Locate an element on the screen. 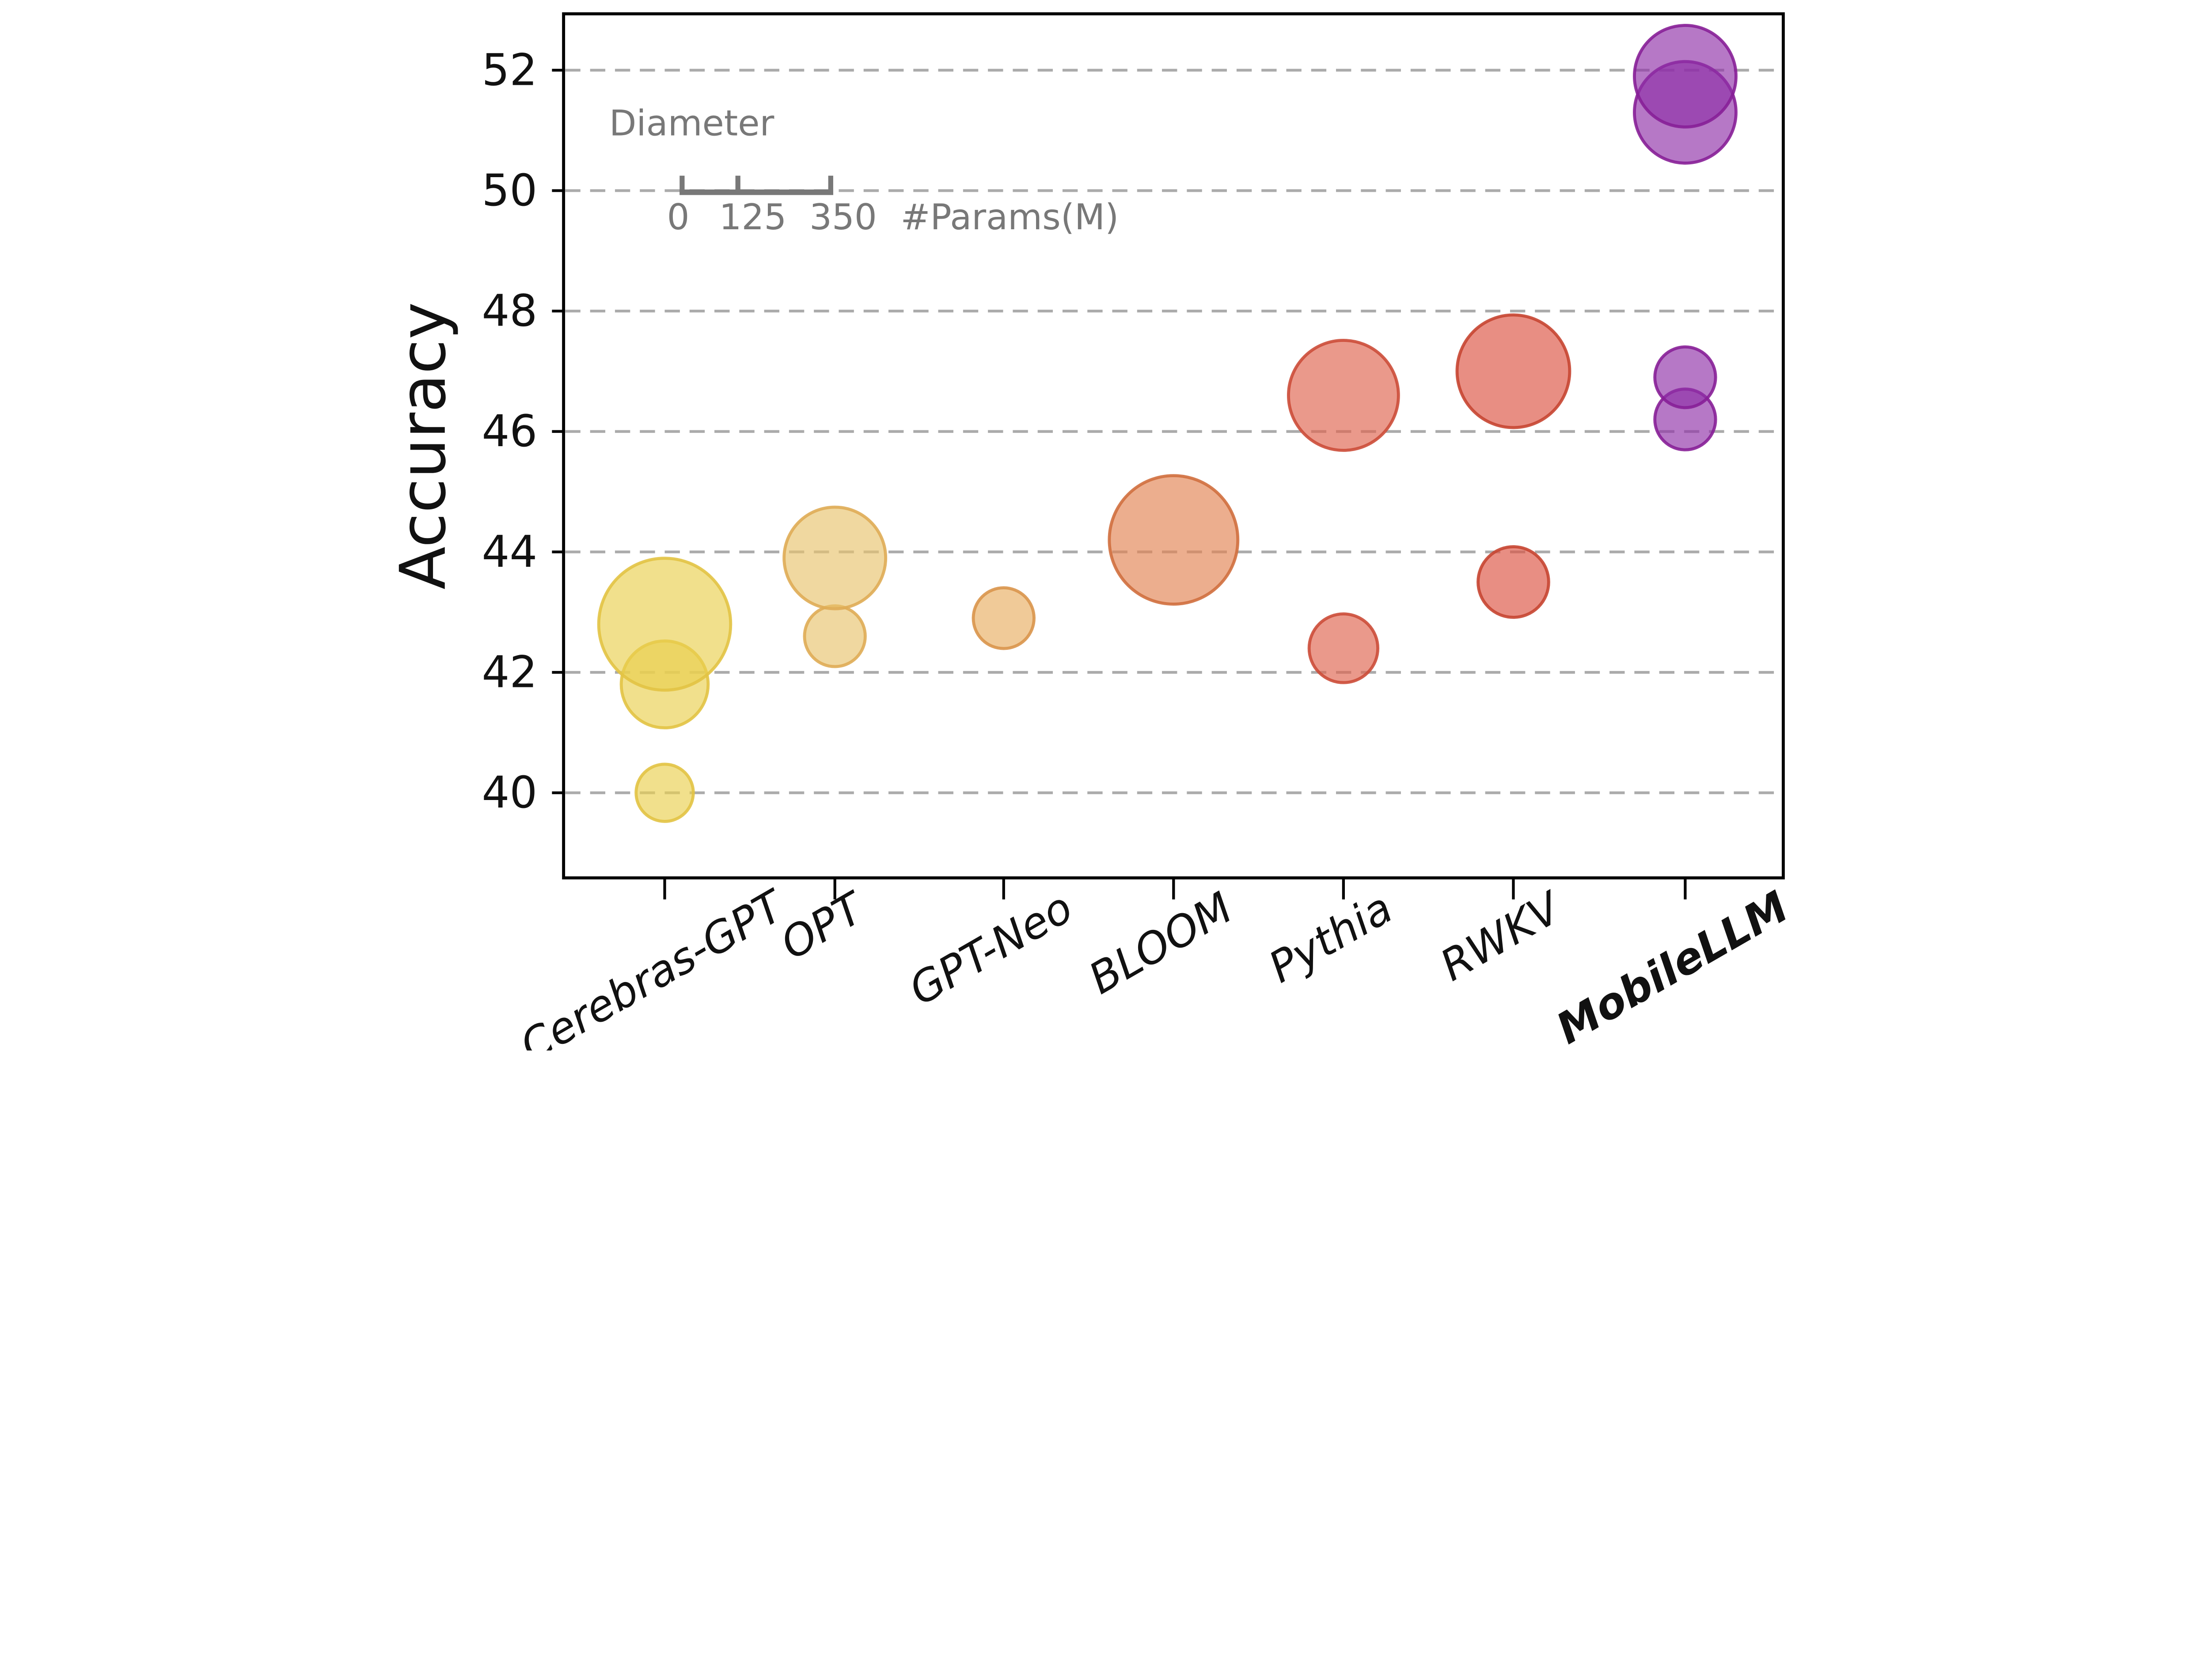 Image resolution: width=2209 pixels, height=1680 pixels. bubble-GPT-Neo-125M is located at coordinates (1004, 618).